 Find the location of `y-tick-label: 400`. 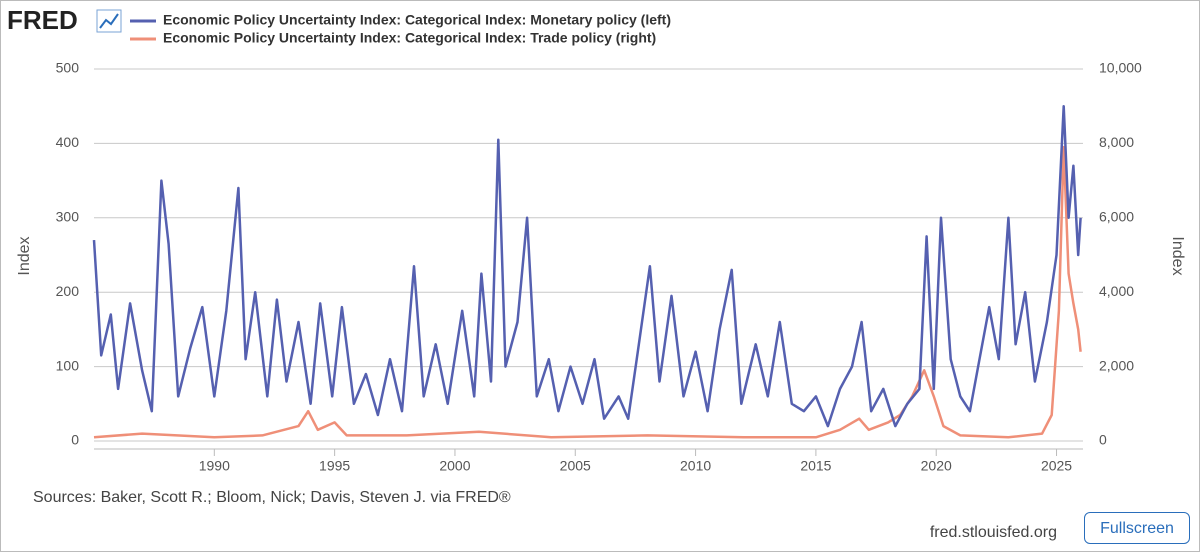

y-tick-label: 400 is located at coordinates (68, 142).